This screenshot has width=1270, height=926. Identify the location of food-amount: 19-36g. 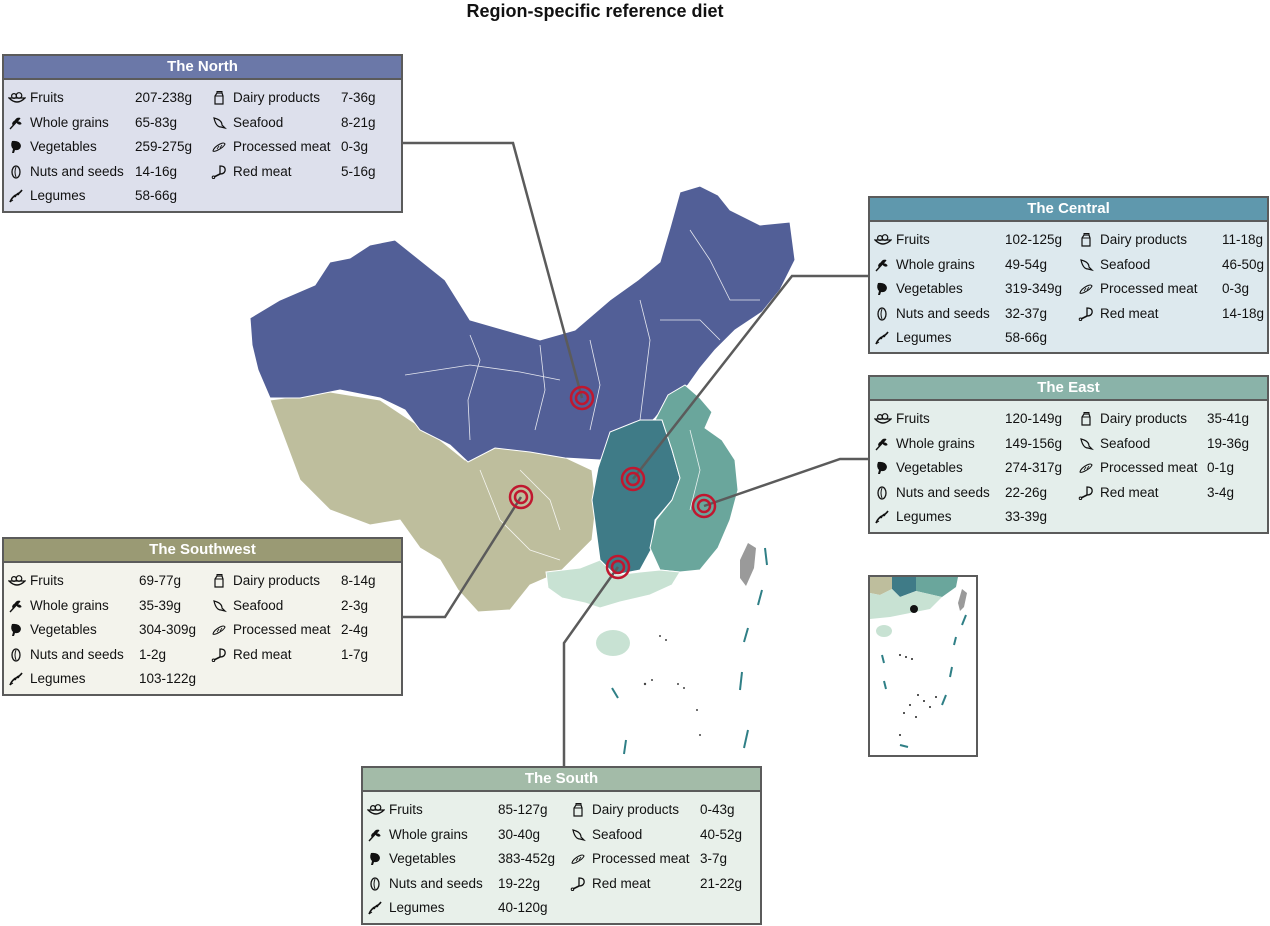
(1228, 443).